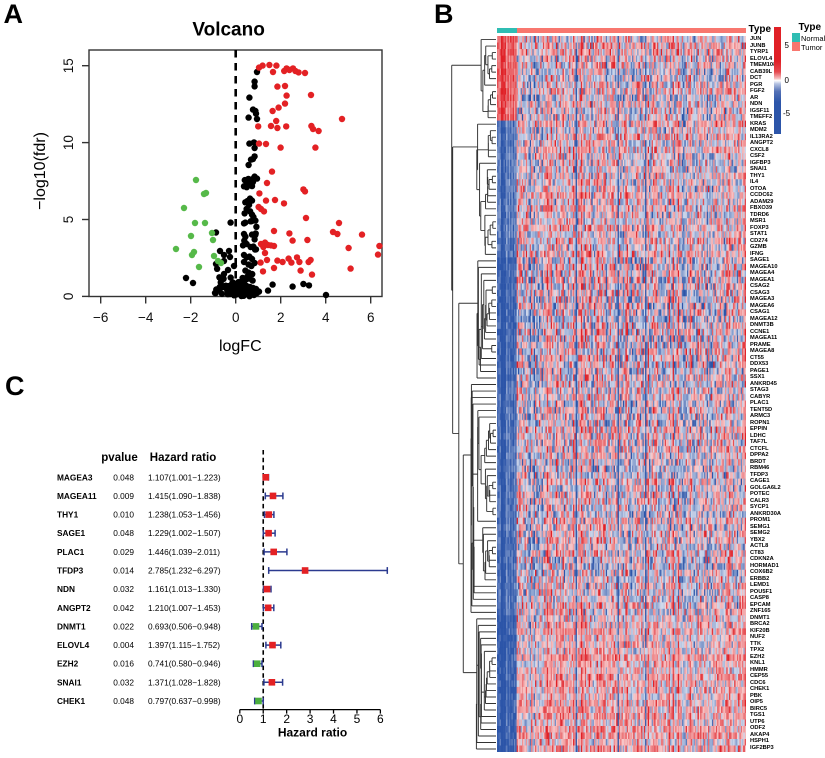 The height and width of the screenshot is (758, 825). I want to click on svg-text: 0.741(0.580−0.946), so click(184, 664).